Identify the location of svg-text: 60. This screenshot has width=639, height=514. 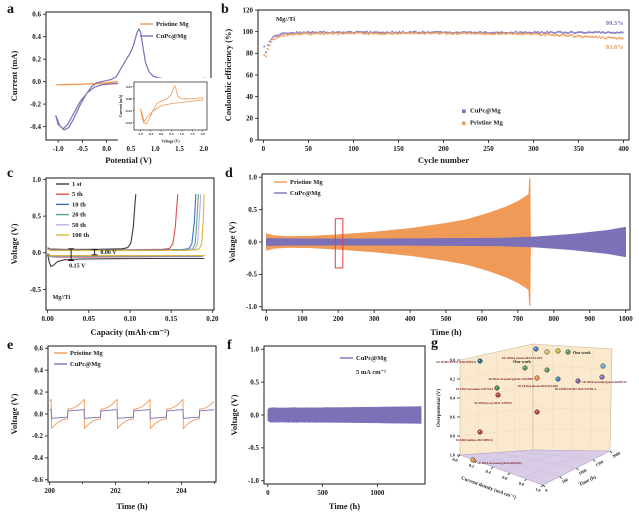
(250, 75).